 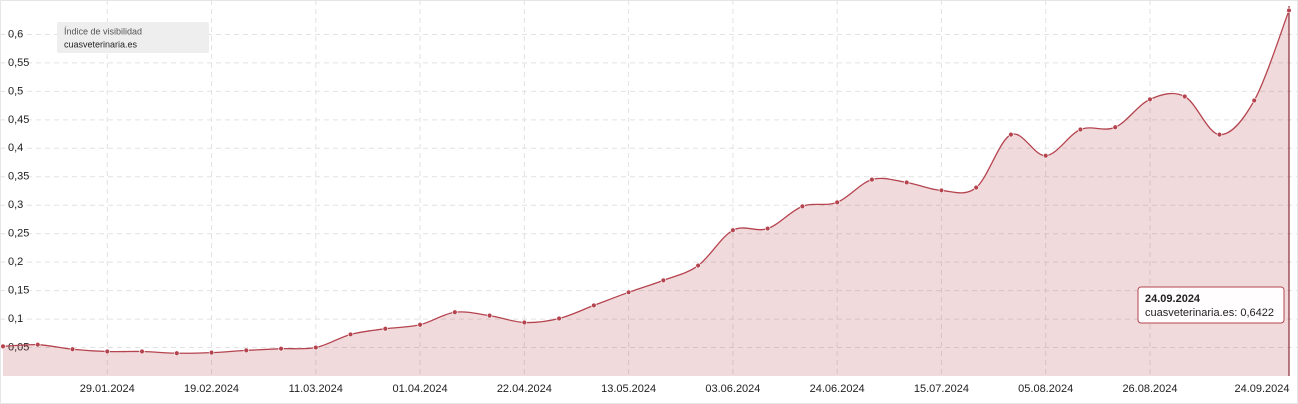 I want to click on y-tick-label: 0,35, so click(x=18, y=177).